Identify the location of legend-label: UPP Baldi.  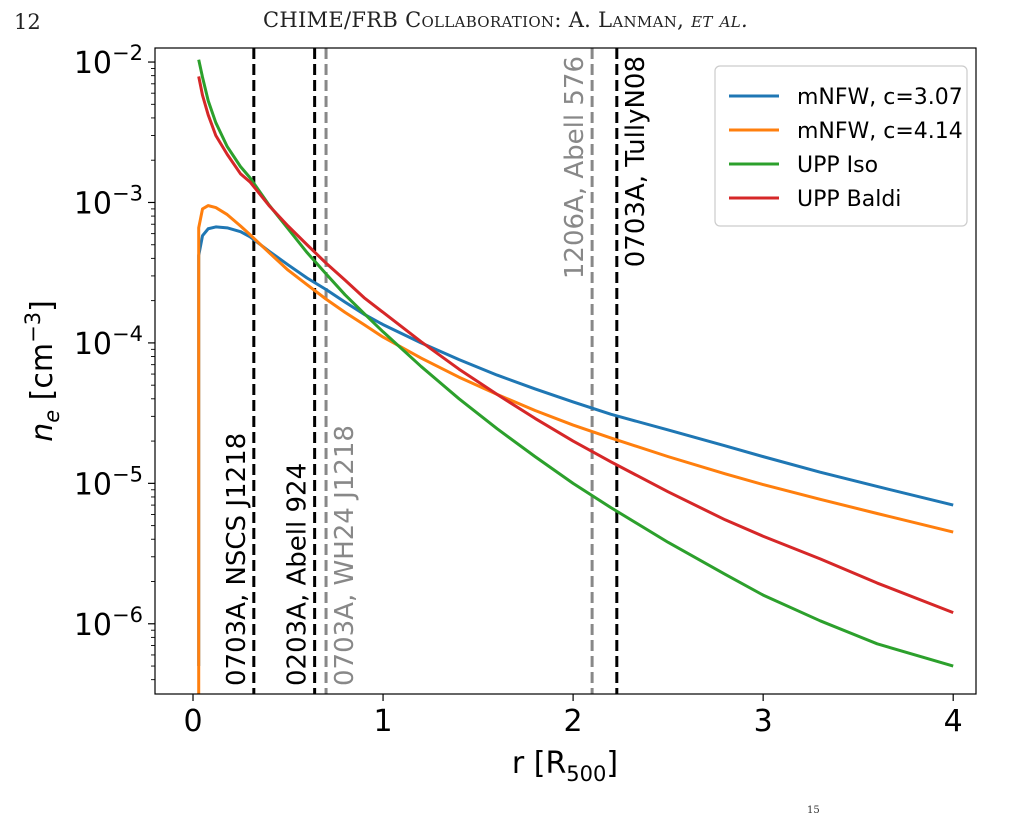
(849, 199).